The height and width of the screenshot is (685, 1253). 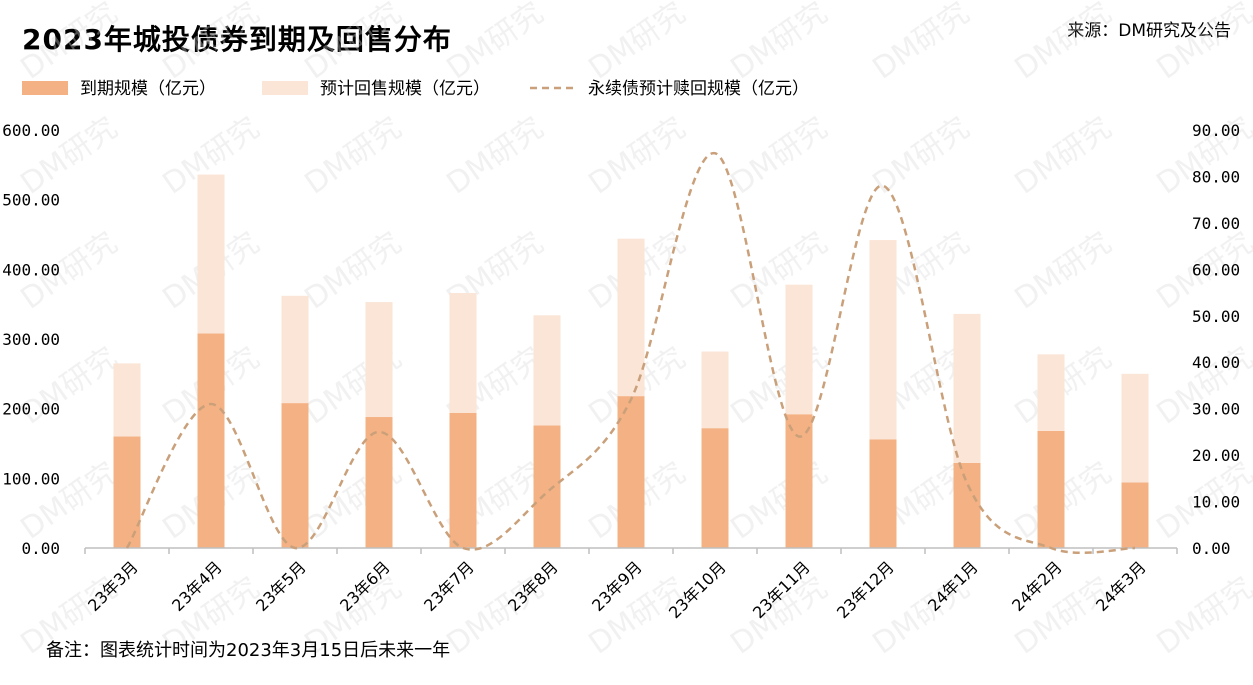 What do you see at coordinates (1216, 130) in the screenshot?
I see `y-right-tick-label: 90.00` at bounding box center [1216, 130].